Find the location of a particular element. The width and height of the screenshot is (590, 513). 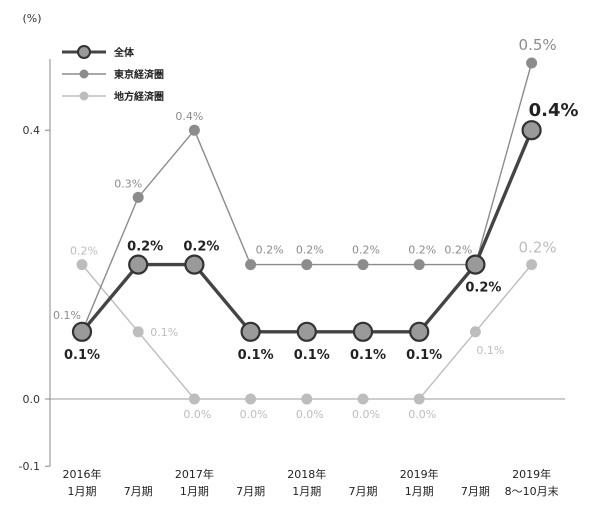

x-tick-label: 2016年 1月期 is located at coordinates (82, 482).